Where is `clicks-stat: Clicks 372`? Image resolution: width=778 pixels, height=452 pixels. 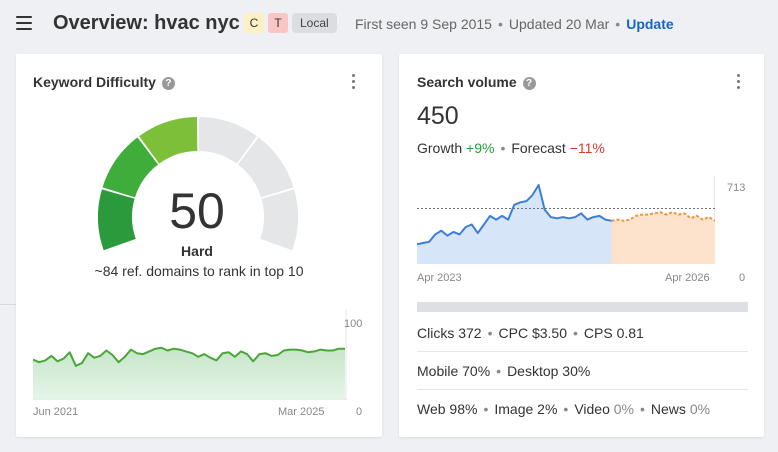 clicks-stat: Clicks 372 is located at coordinates (449, 333).